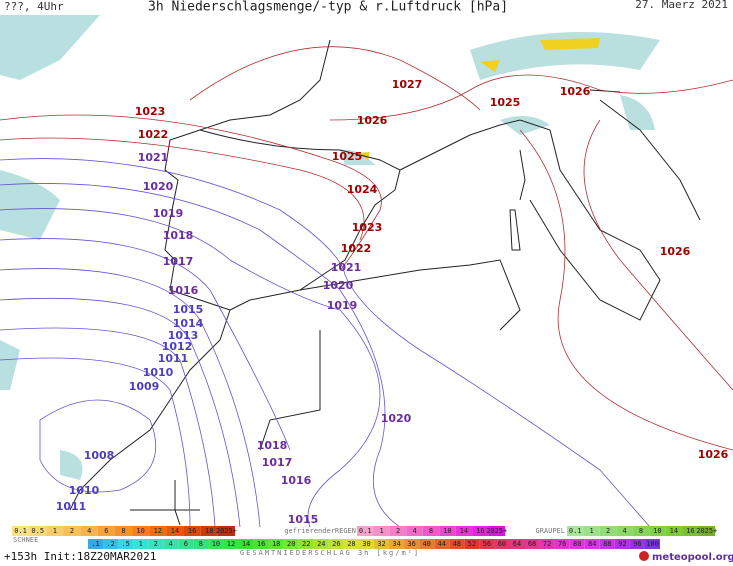 This screenshot has width=733, height=566. Describe the element at coordinates (291, 544) in the screenshot. I see `legend-step: 20` at that location.